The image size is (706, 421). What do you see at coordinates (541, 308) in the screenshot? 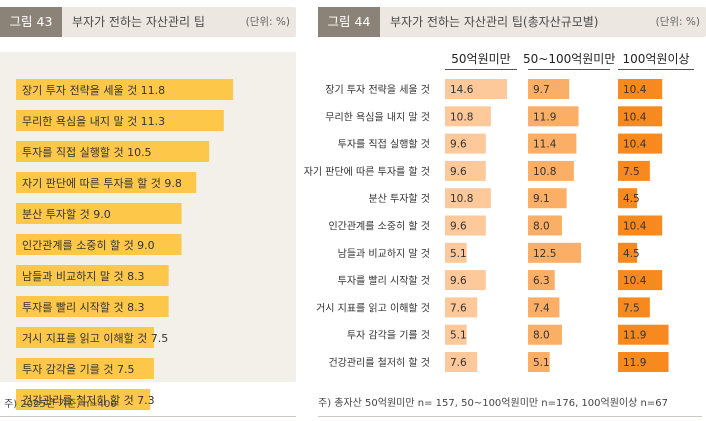
I see `data-label: 7.4` at bounding box center [541, 308].